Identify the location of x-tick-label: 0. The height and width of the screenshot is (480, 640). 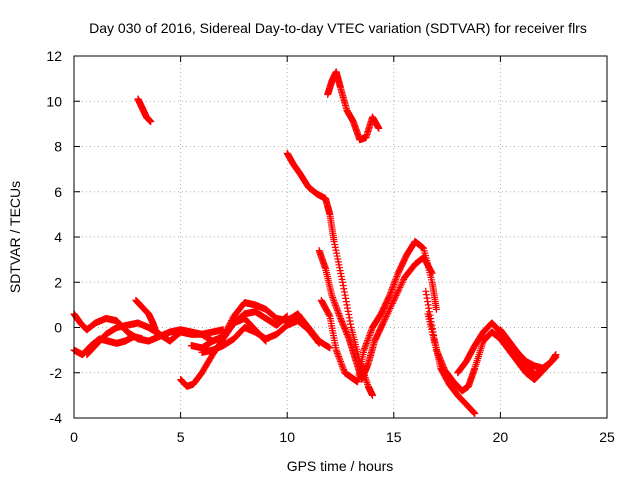
(74, 437).